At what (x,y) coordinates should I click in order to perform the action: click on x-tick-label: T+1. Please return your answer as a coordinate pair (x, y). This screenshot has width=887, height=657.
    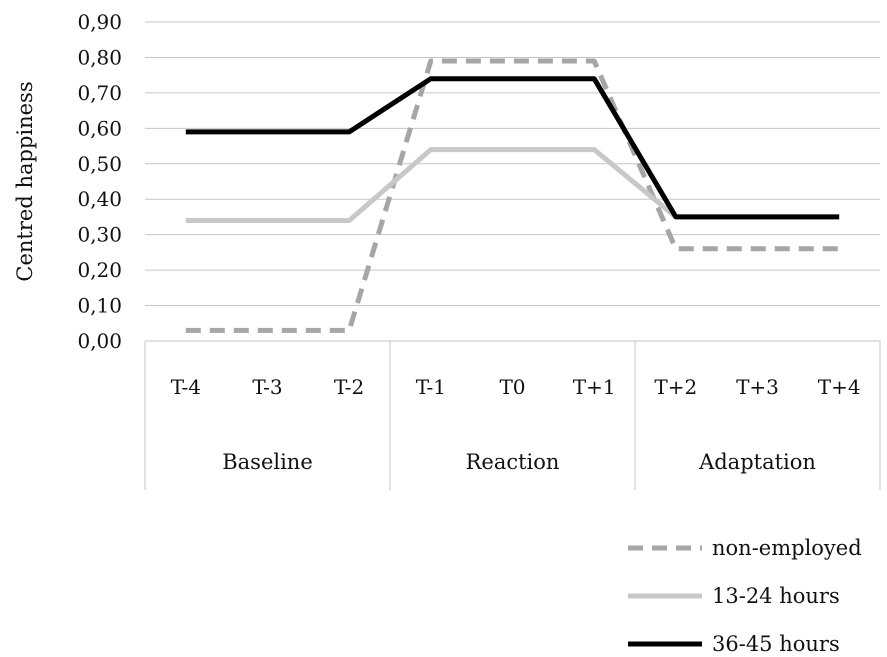
    Looking at the image, I should click on (594, 387).